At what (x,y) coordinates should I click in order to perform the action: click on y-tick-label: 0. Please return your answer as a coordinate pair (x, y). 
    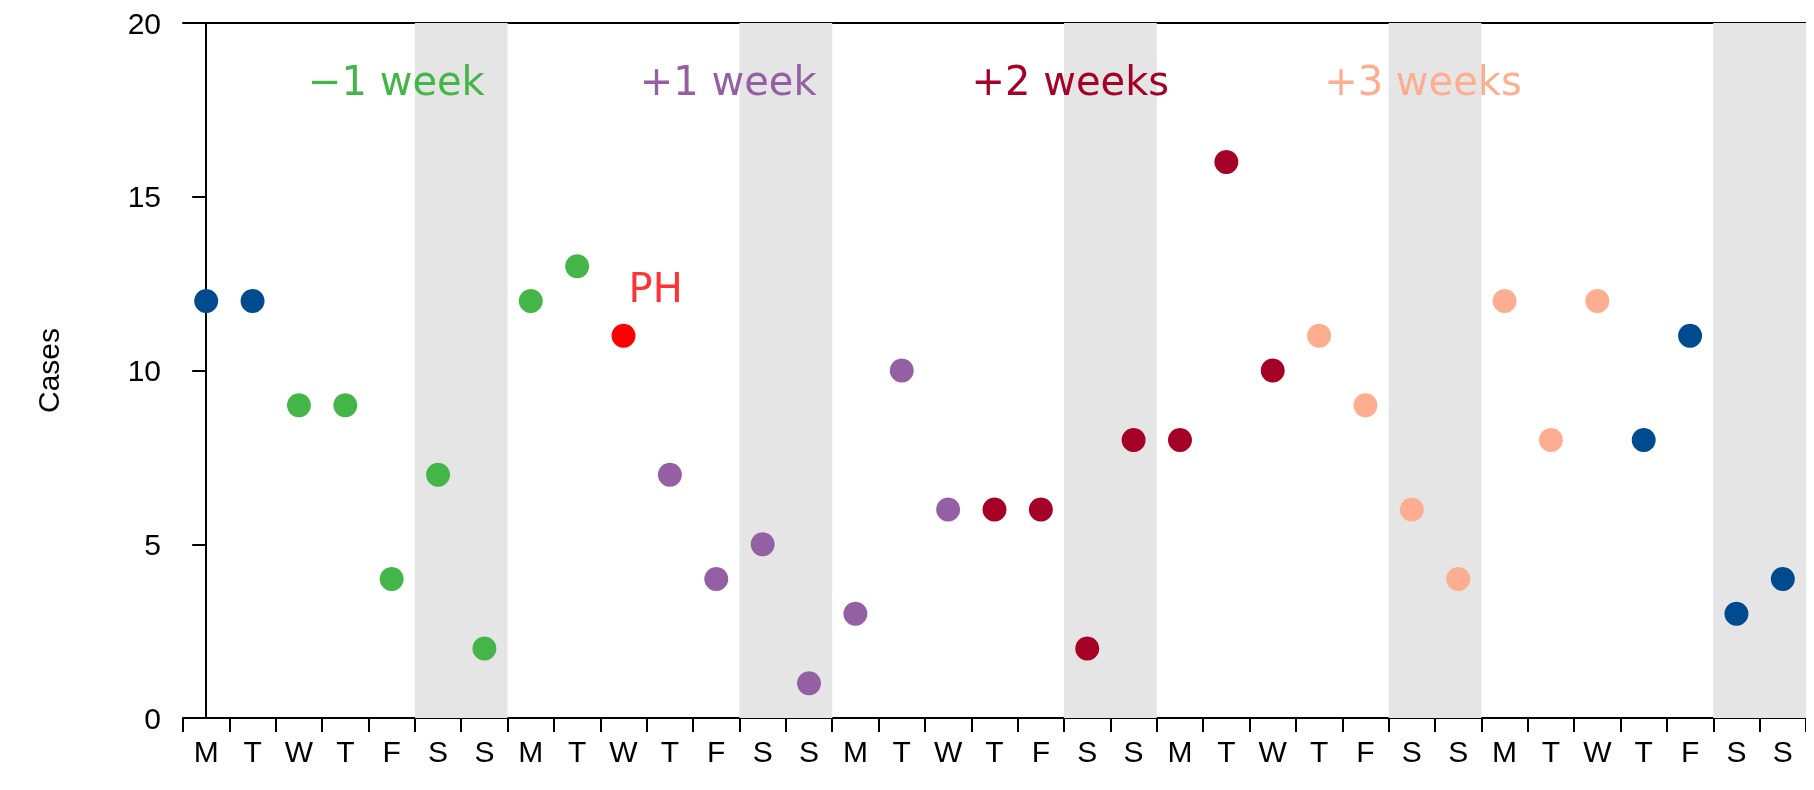
    Looking at the image, I should click on (152, 718).